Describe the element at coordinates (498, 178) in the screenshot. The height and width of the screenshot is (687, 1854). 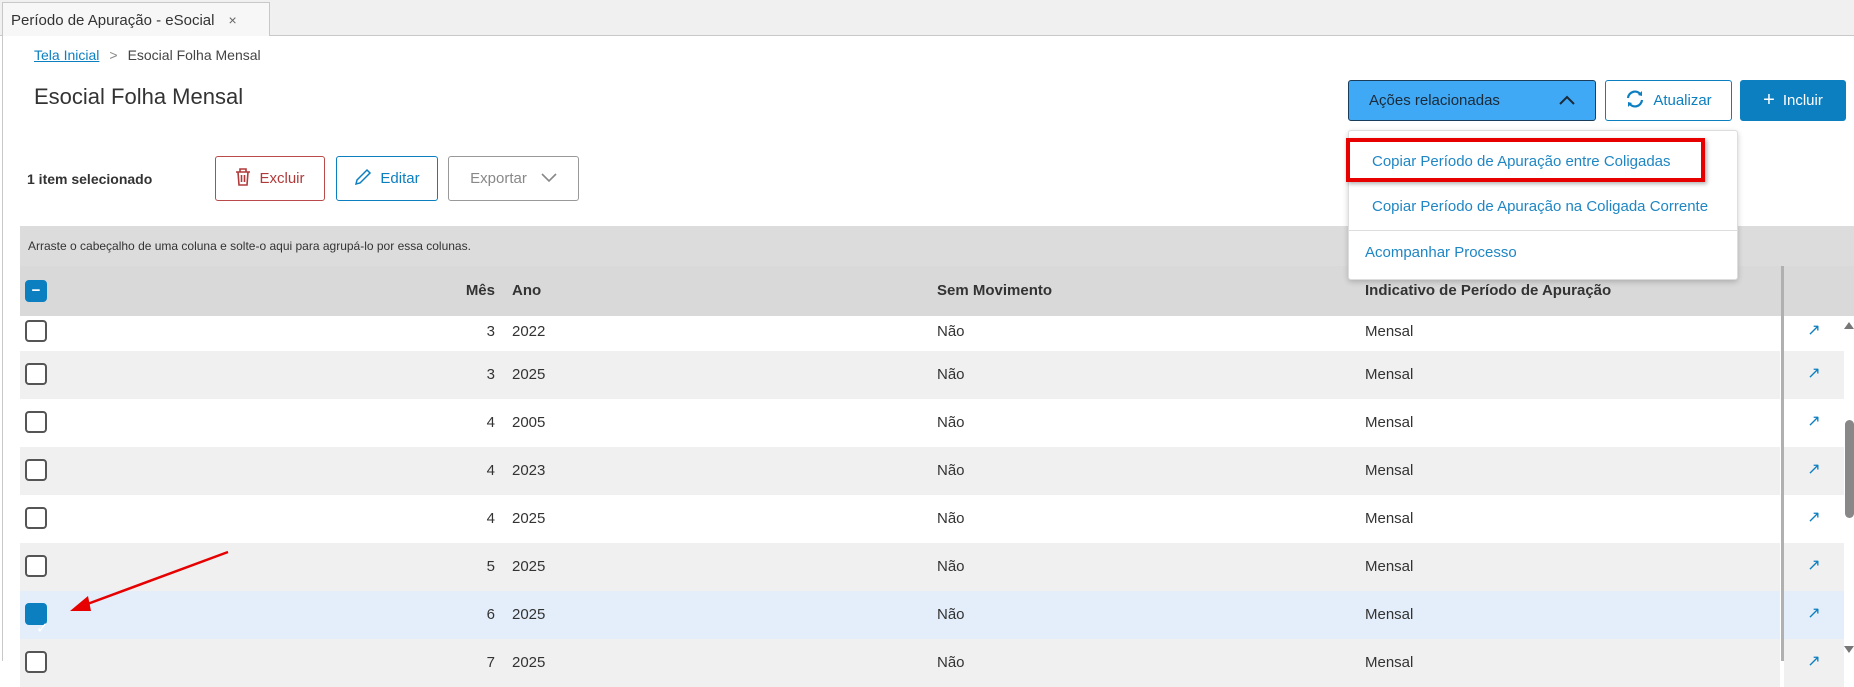
I see `export-label: Exportar` at that location.